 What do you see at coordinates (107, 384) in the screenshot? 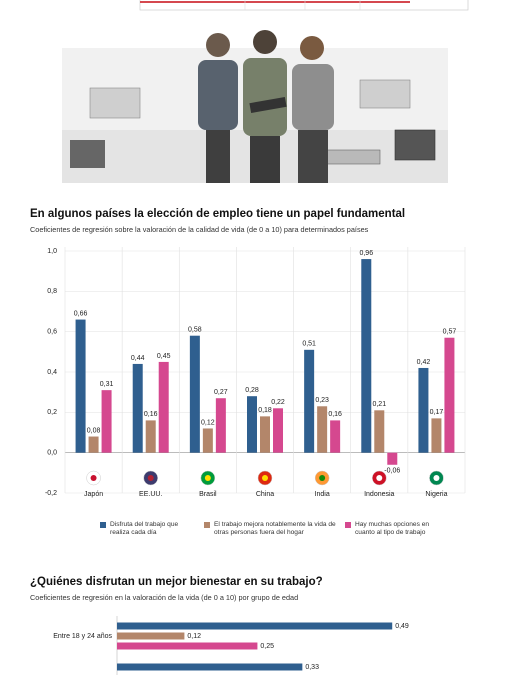
I see `value-label: 0,31` at bounding box center [107, 384].